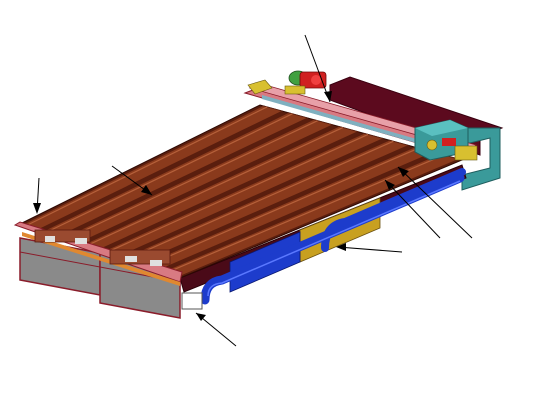 The height and width of the screenshot is (400, 550). I want to click on arrowhead-front-edge, so click(37, 208).